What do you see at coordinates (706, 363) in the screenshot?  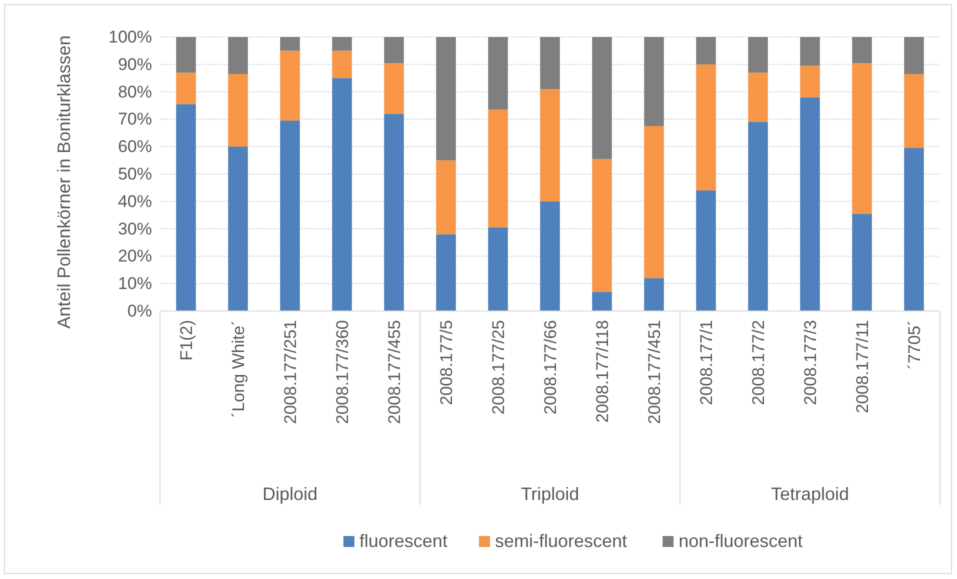 I see `x-tick-label: 2008.177/1` at bounding box center [706, 363].